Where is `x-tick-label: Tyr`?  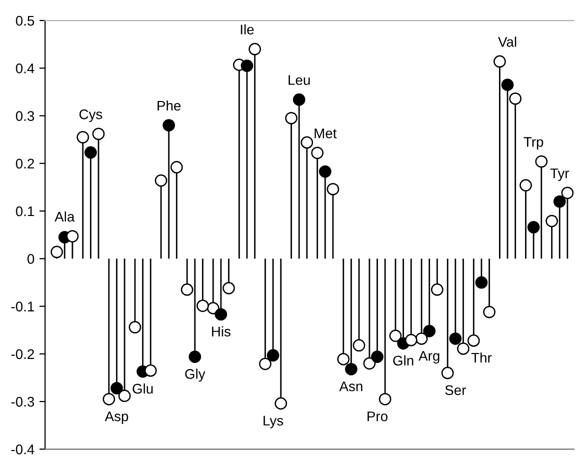 x-tick-label: Tyr is located at coordinates (560, 175).